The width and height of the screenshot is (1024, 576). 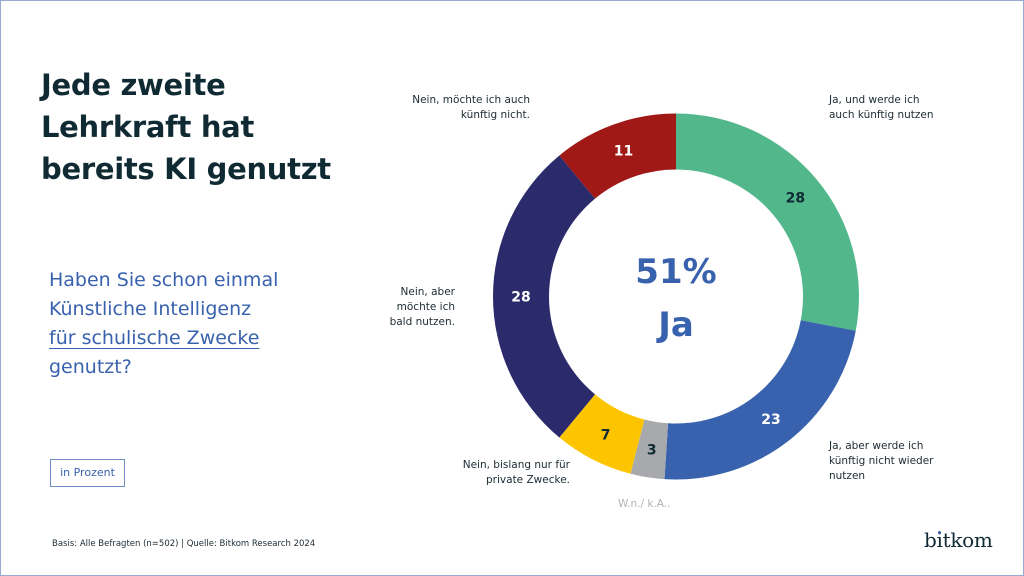 What do you see at coordinates (770, 420) in the screenshot?
I see `slice-value-label: 23` at bounding box center [770, 420].